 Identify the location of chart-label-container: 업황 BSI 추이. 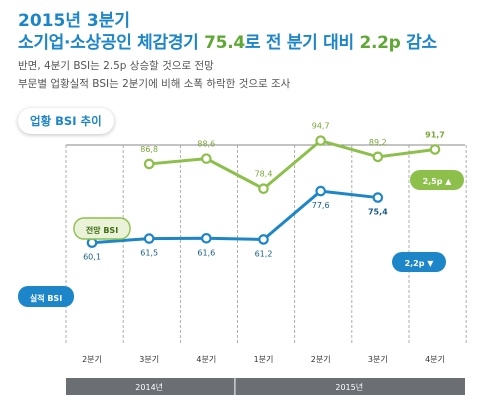
(66, 121).